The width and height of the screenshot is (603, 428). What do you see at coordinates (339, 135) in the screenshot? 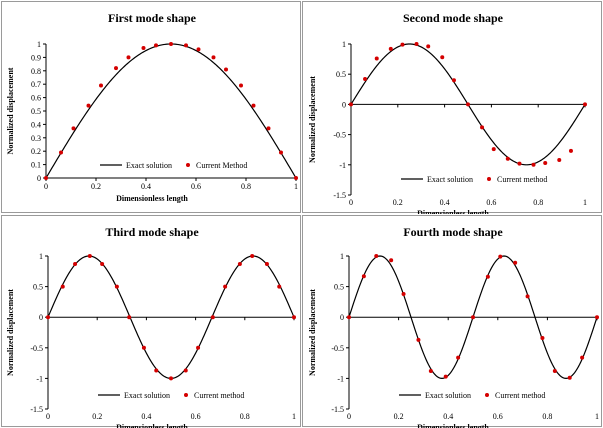
I see `y-tick-label: -0.5` at bounding box center [339, 135].